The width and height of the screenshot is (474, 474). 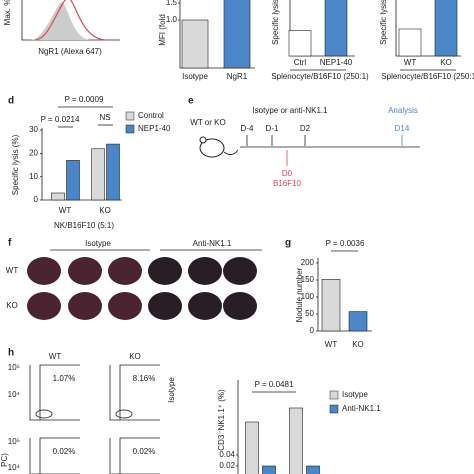 I want to click on y-tick-label: 200, so click(x=308, y=262).